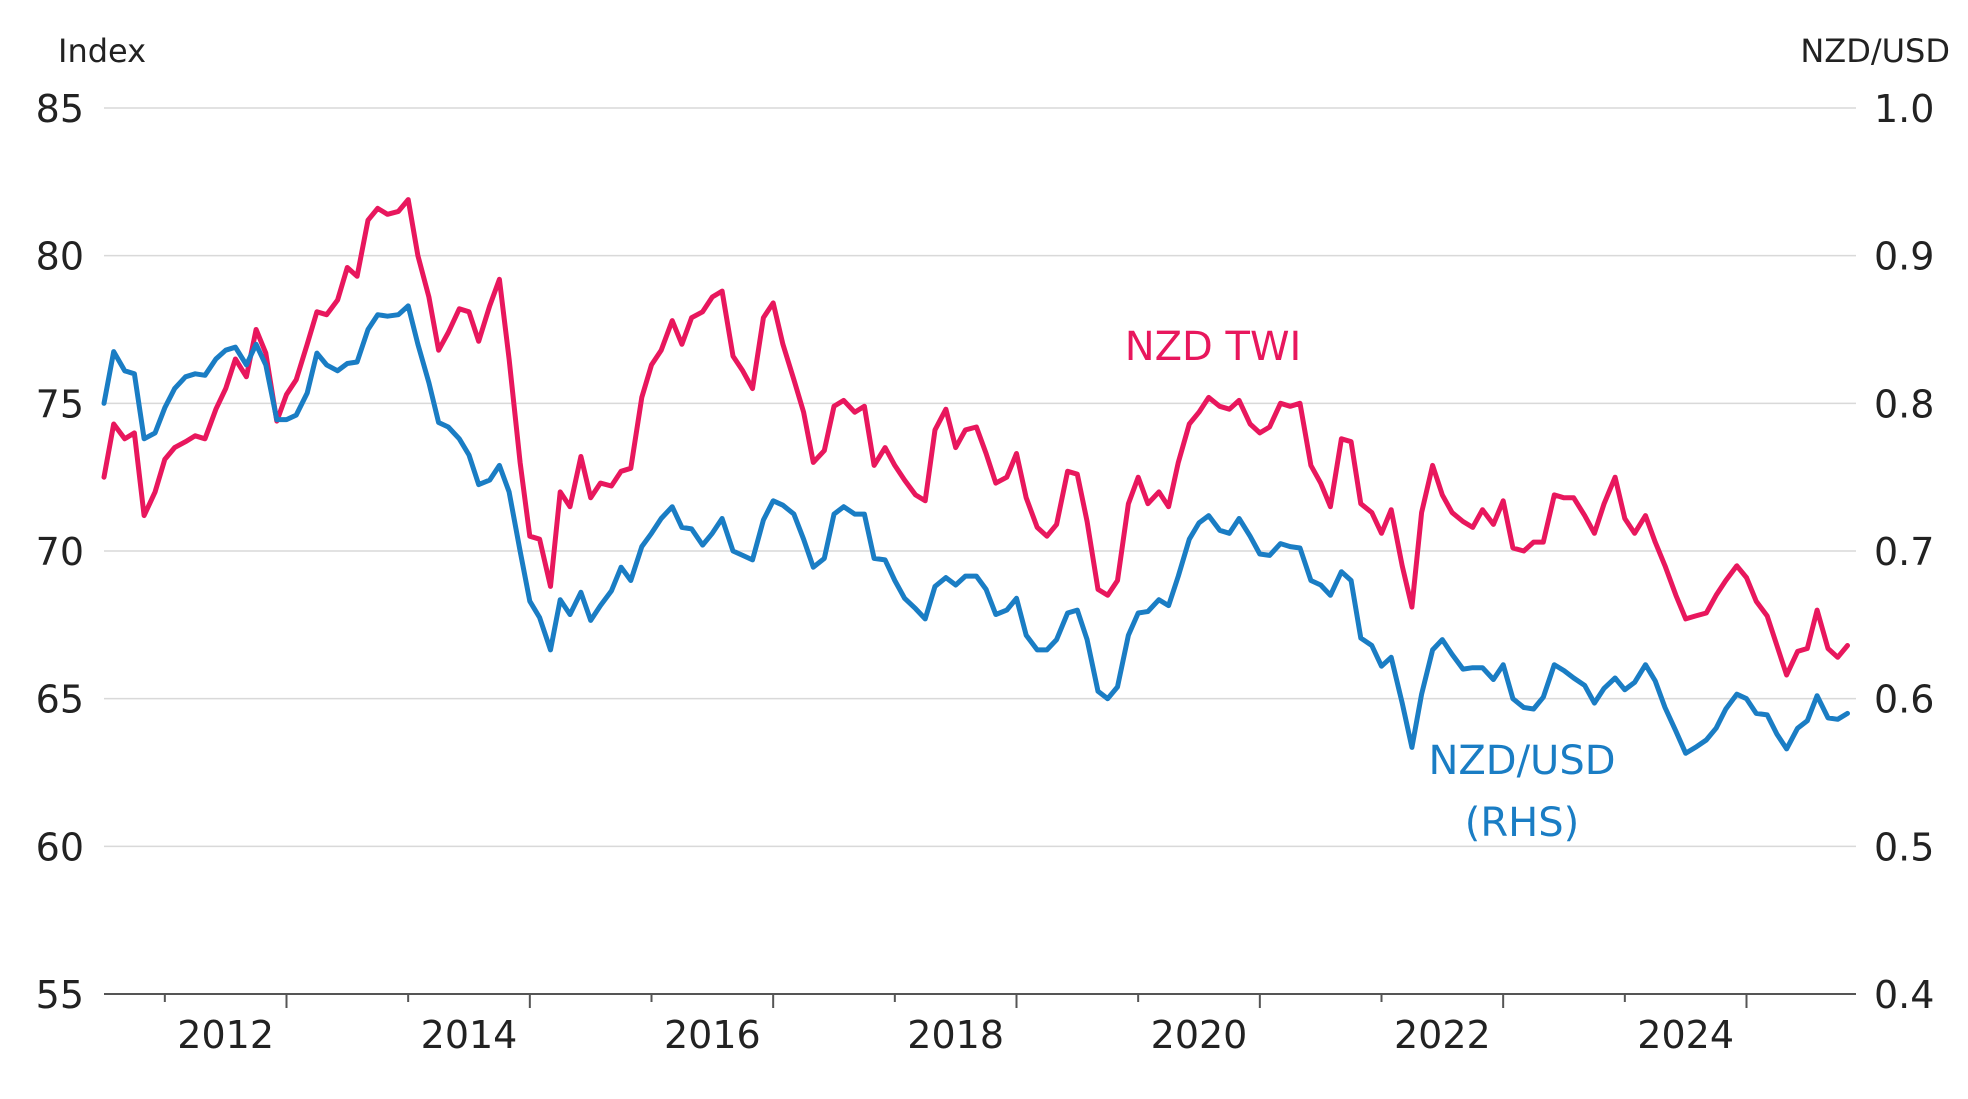  I want to click on left-tick-label: 75, so click(60, 404).